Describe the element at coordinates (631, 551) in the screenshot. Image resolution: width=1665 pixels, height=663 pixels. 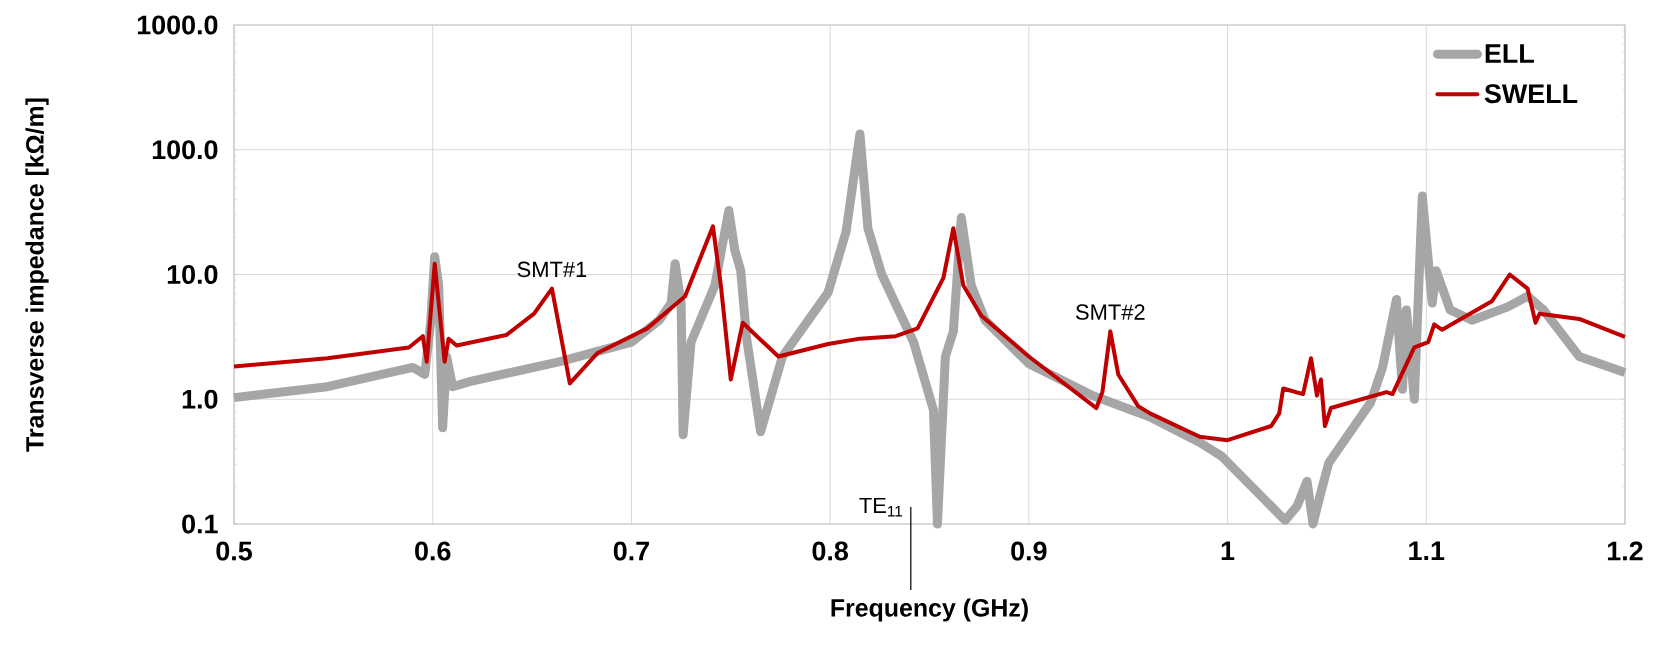
I see `x-tick-label: 0.7` at that location.